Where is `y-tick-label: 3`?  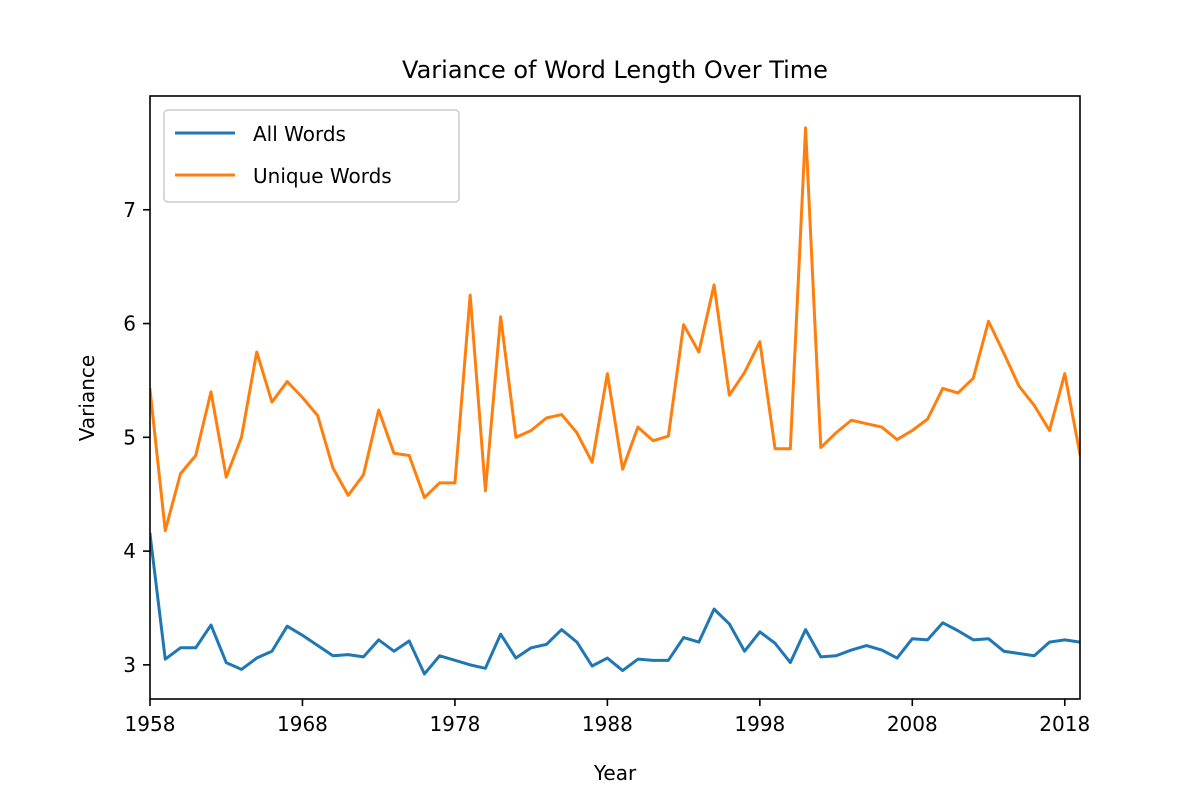
y-tick-label: 3 is located at coordinates (129, 665).